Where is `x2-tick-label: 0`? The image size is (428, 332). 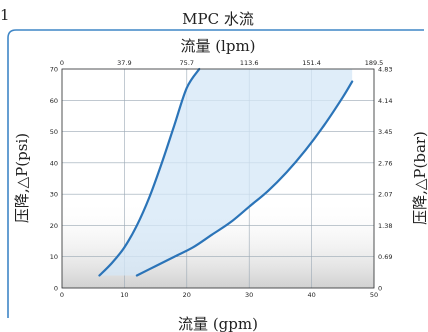
x2-tick-label: 0 is located at coordinates (62, 63).